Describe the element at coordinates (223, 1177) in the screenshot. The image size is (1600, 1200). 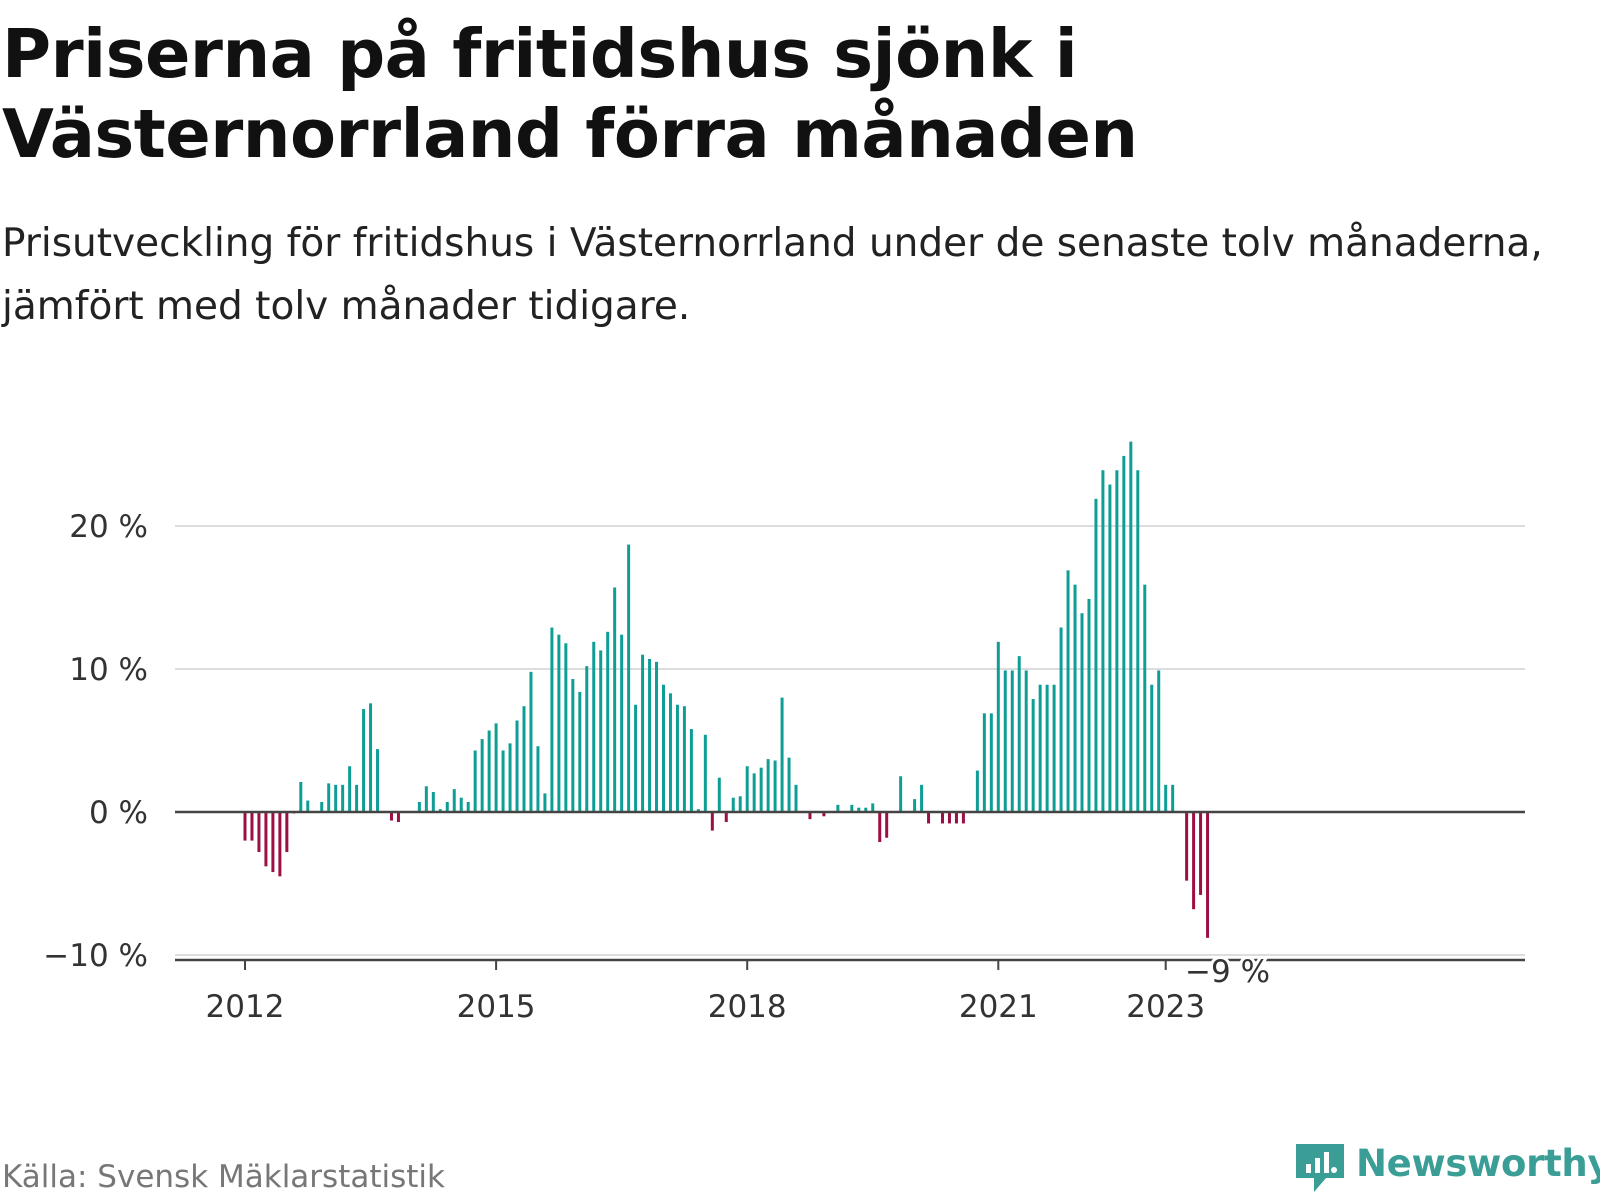
I see `source-note: Källa: Svensk Mäklarstatistik` at that location.